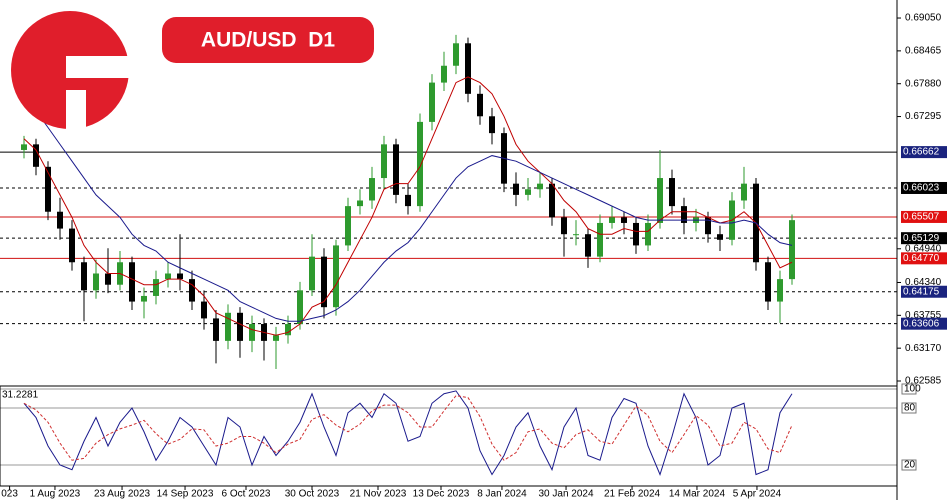 The width and height of the screenshot is (950, 500). What do you see at coordinates (76, 111) in the screenshot?
I see `logo-cut` at bounding box center [76, 111].